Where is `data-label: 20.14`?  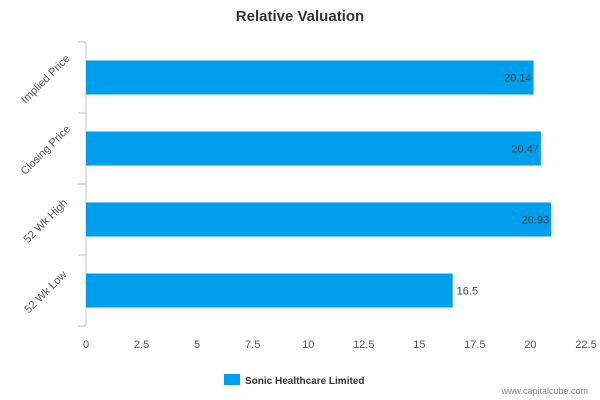
data-label: 20.14 is located at coordinates (518, 79).